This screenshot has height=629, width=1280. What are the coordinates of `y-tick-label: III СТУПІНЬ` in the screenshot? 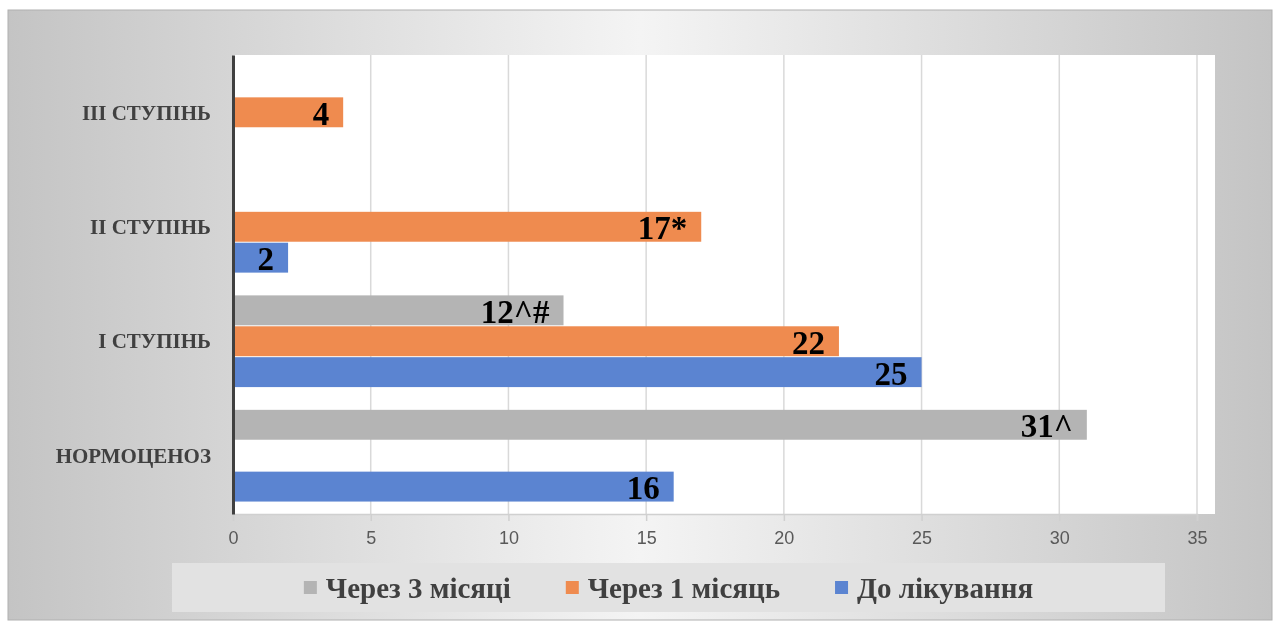 It's located at (146, 112).